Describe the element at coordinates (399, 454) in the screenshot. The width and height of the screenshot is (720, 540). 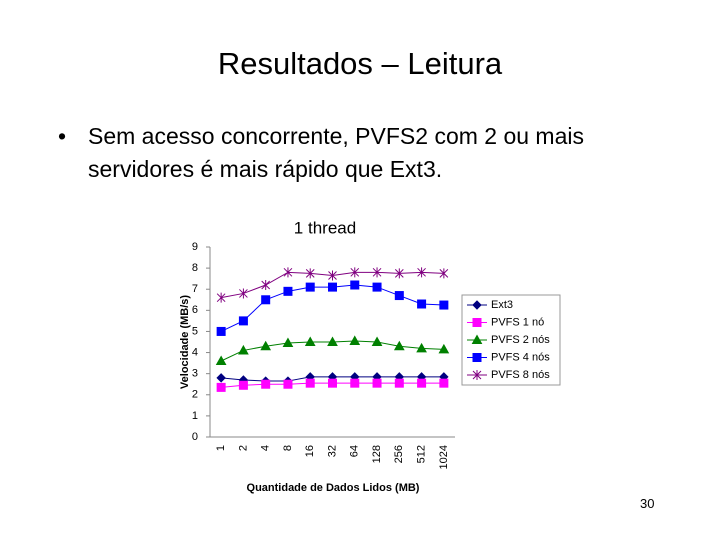
I see `x-tick-label: 256` at that location.